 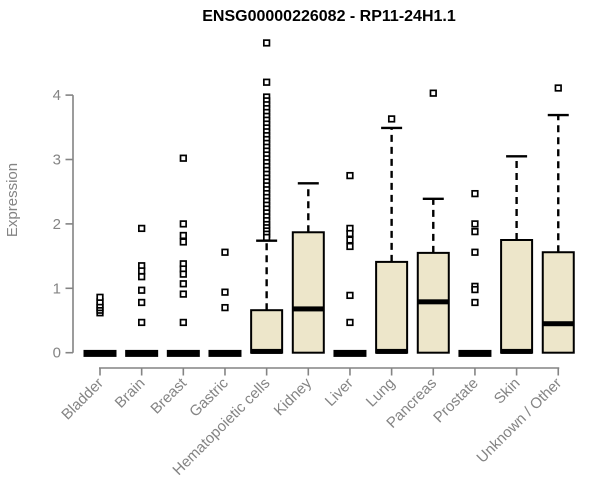 What do you see at coordinates (130, 393) in the screenshot?
I see `x-axis-label-brain: Brain` at bounding box center [130, 393].